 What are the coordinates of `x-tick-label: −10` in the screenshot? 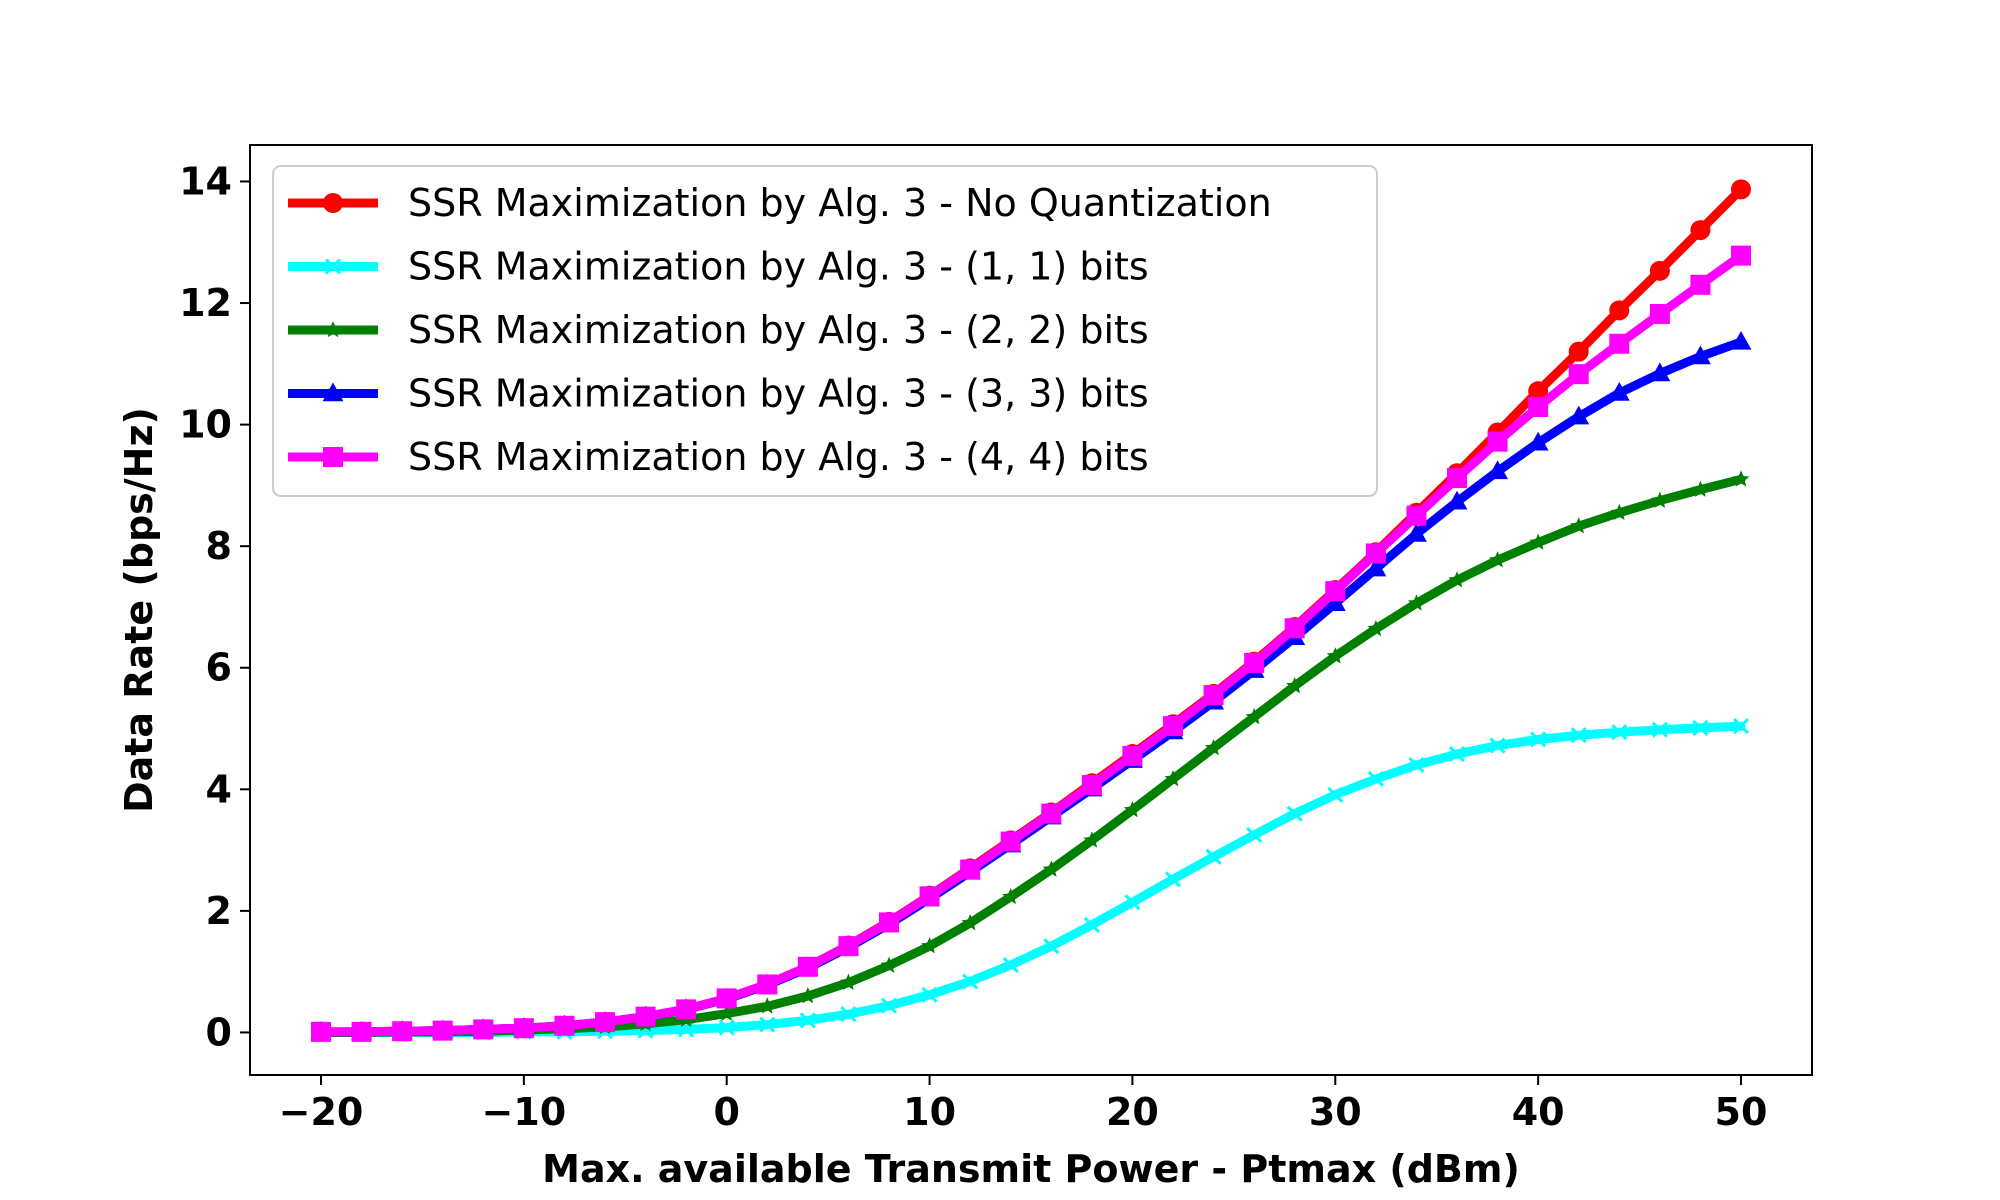 It's located at (523, 1112).